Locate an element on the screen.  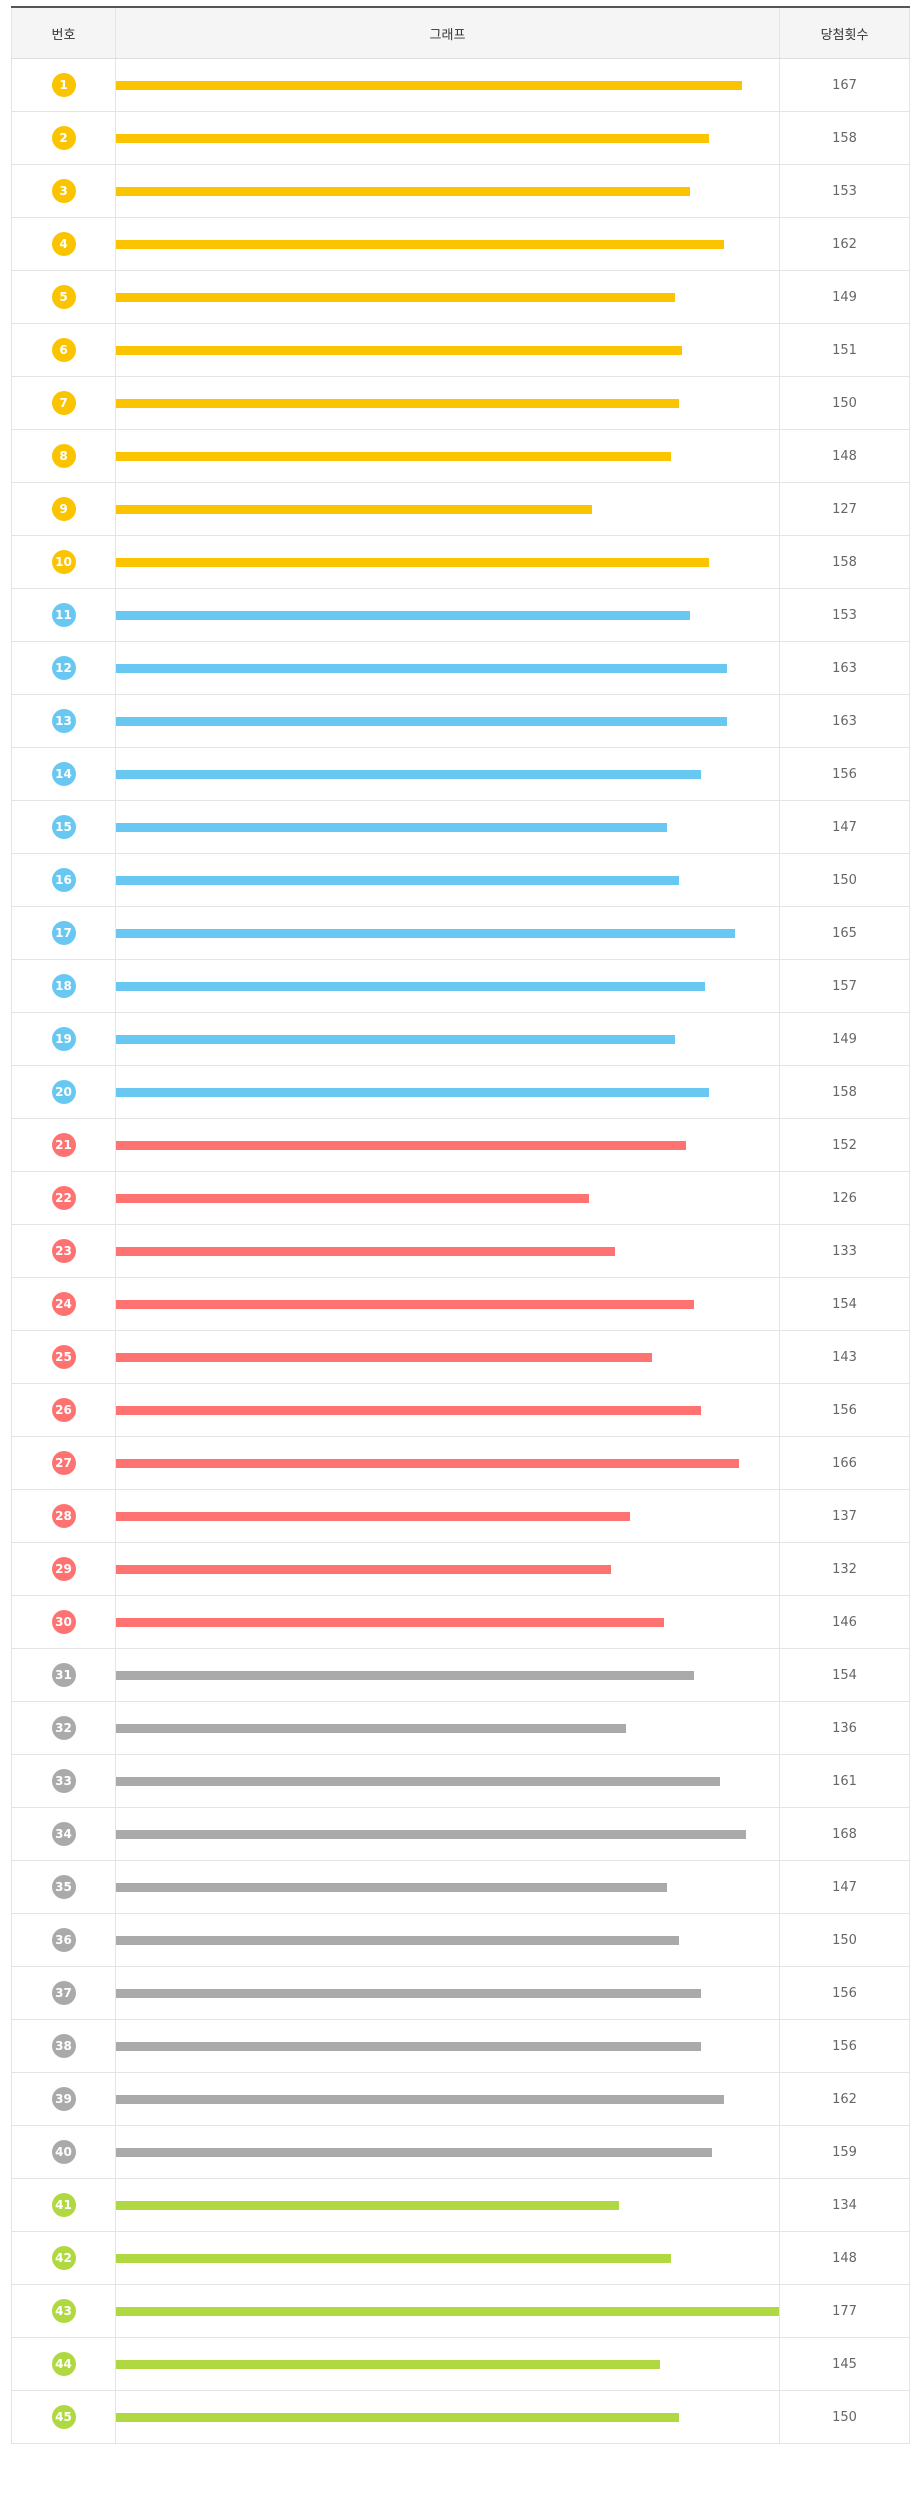
number-ball: 40 is located at coordinates (63, 2152).